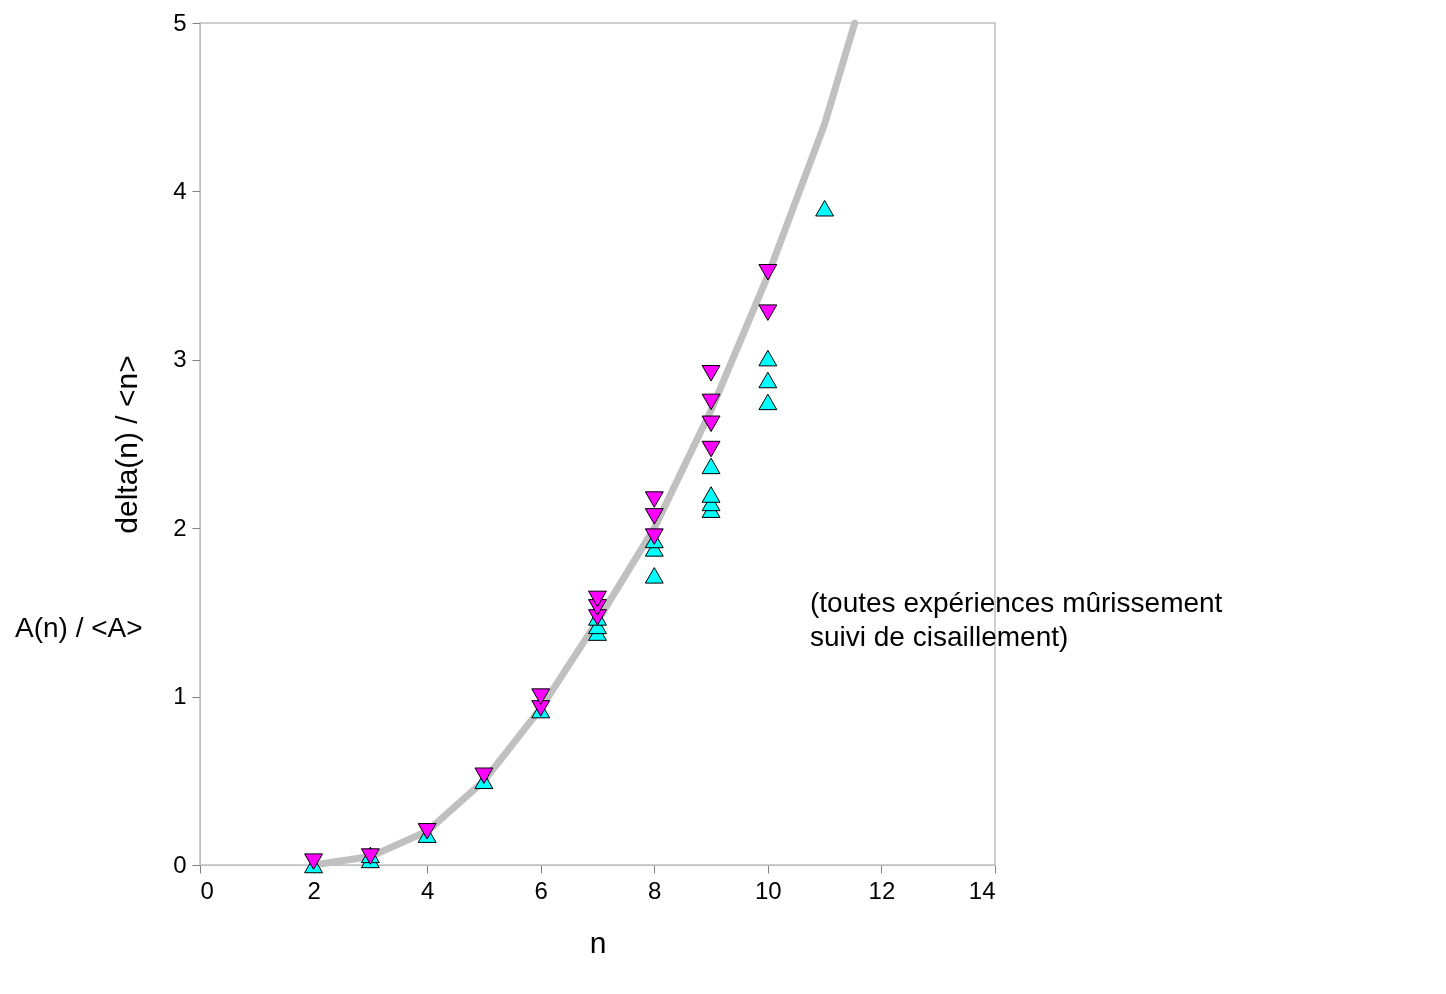 This screenshot has height=994, width=1446. Describe the element at coordinates (541, 890) in the screenshot. I see `x-tick-label: 6` at that location.